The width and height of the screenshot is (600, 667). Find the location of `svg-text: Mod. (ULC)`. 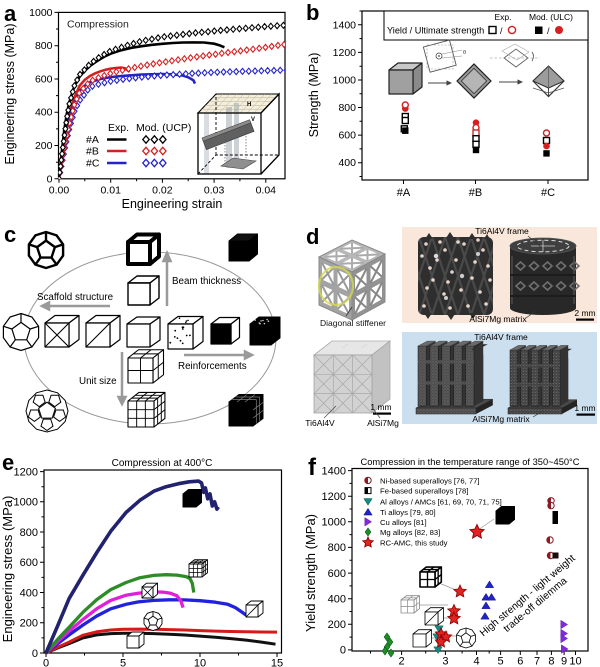

svg-text: Mod. (ULC) is located at coordinates (551, 17).